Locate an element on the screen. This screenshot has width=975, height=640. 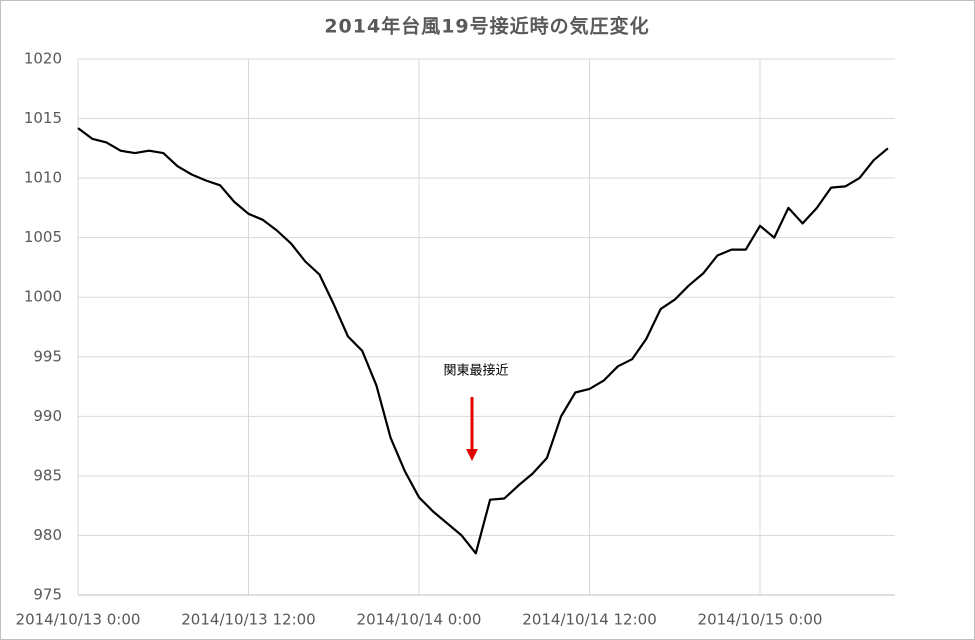
y-tick-label: 985 is located at coordinates (47, 475).